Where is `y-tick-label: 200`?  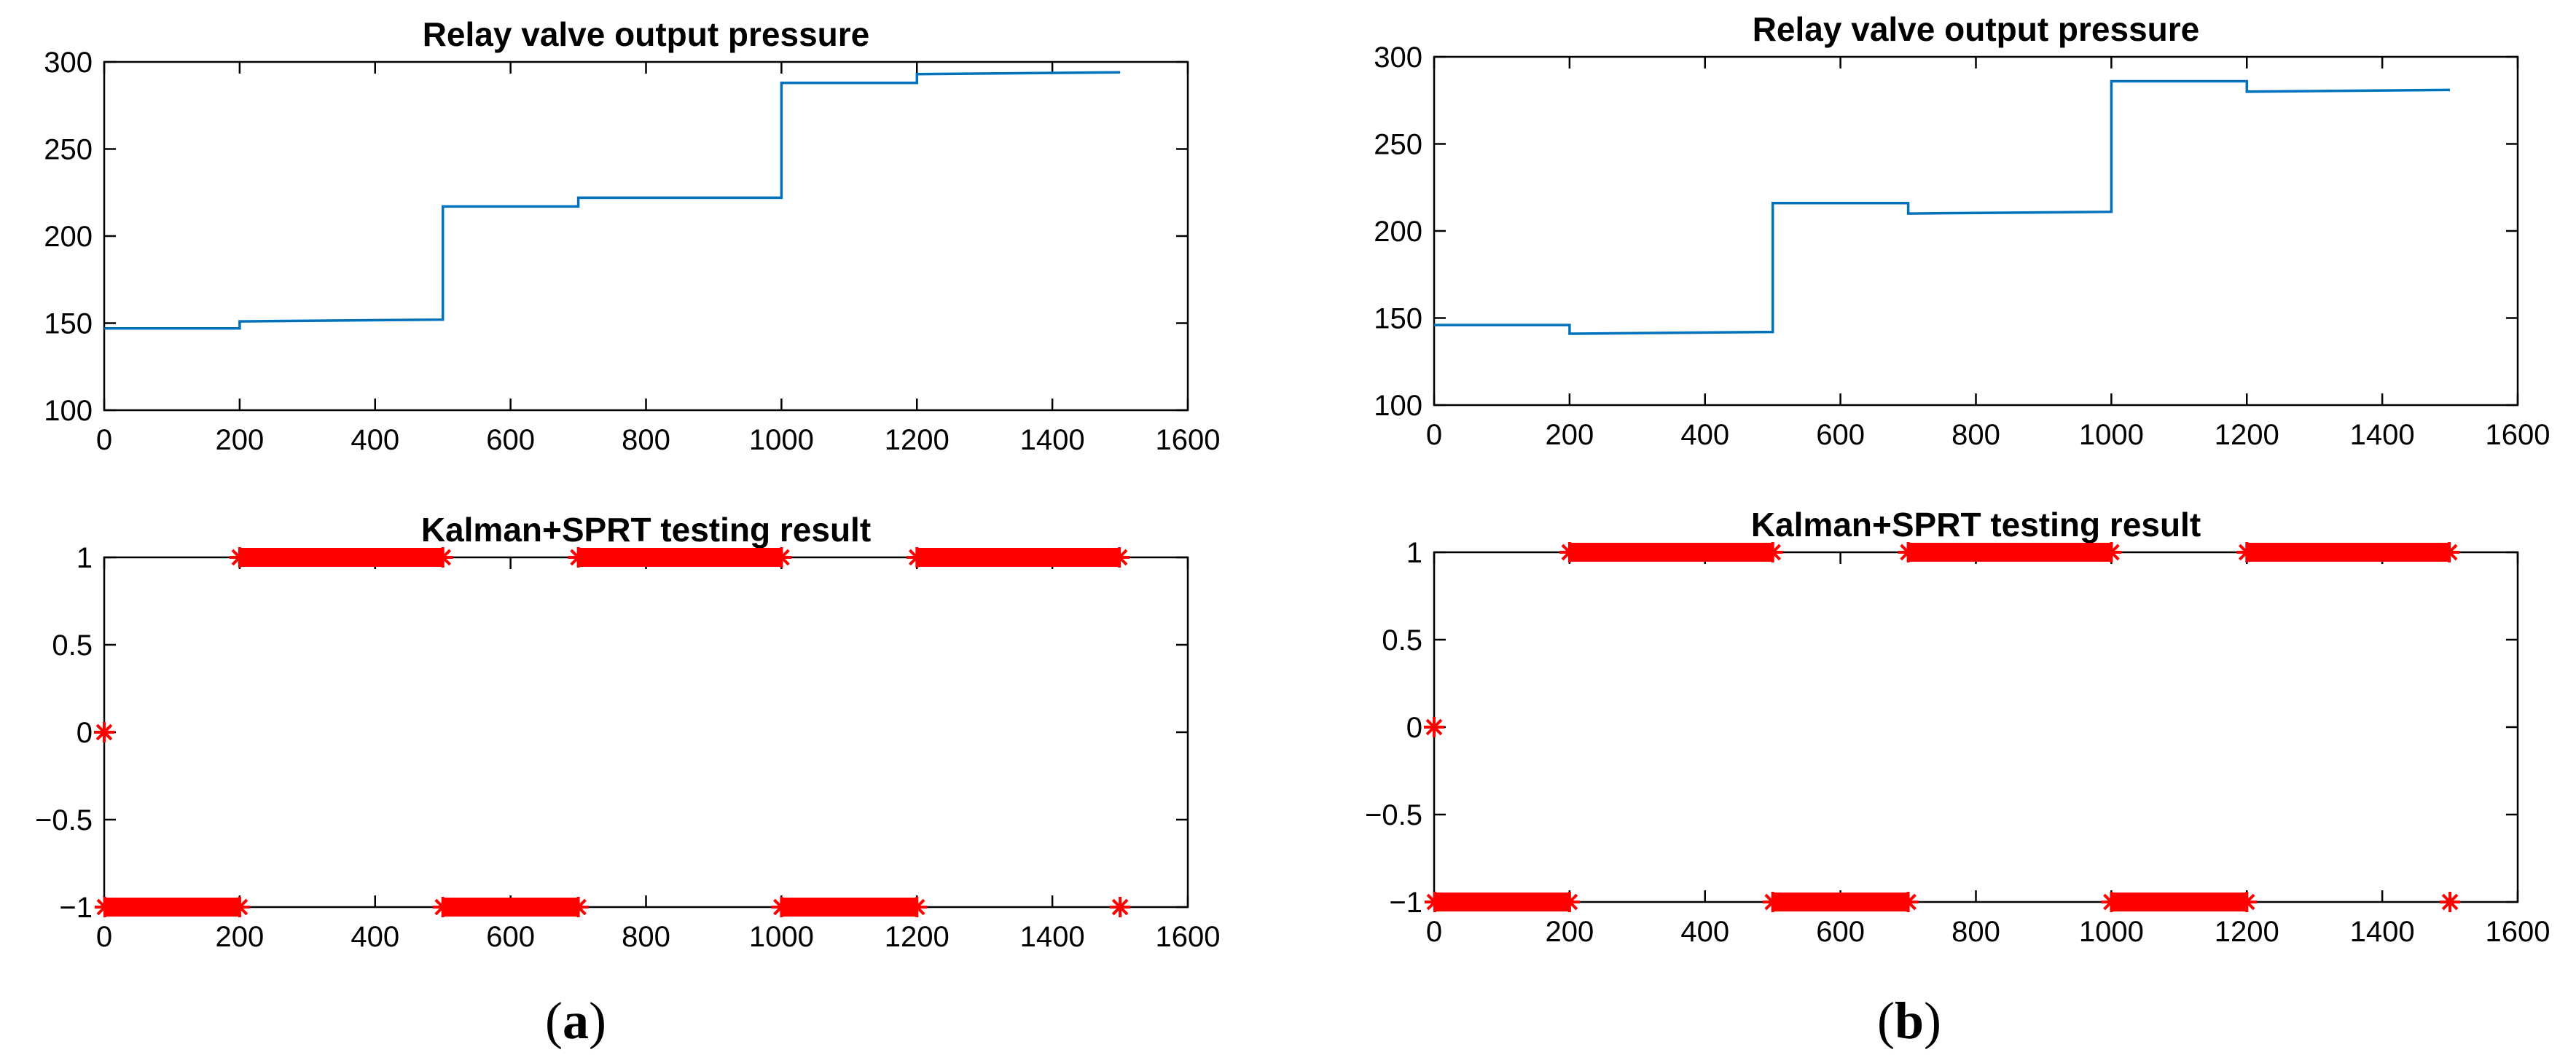 y-tick-label: 200 is located at coordinates (68, 237).